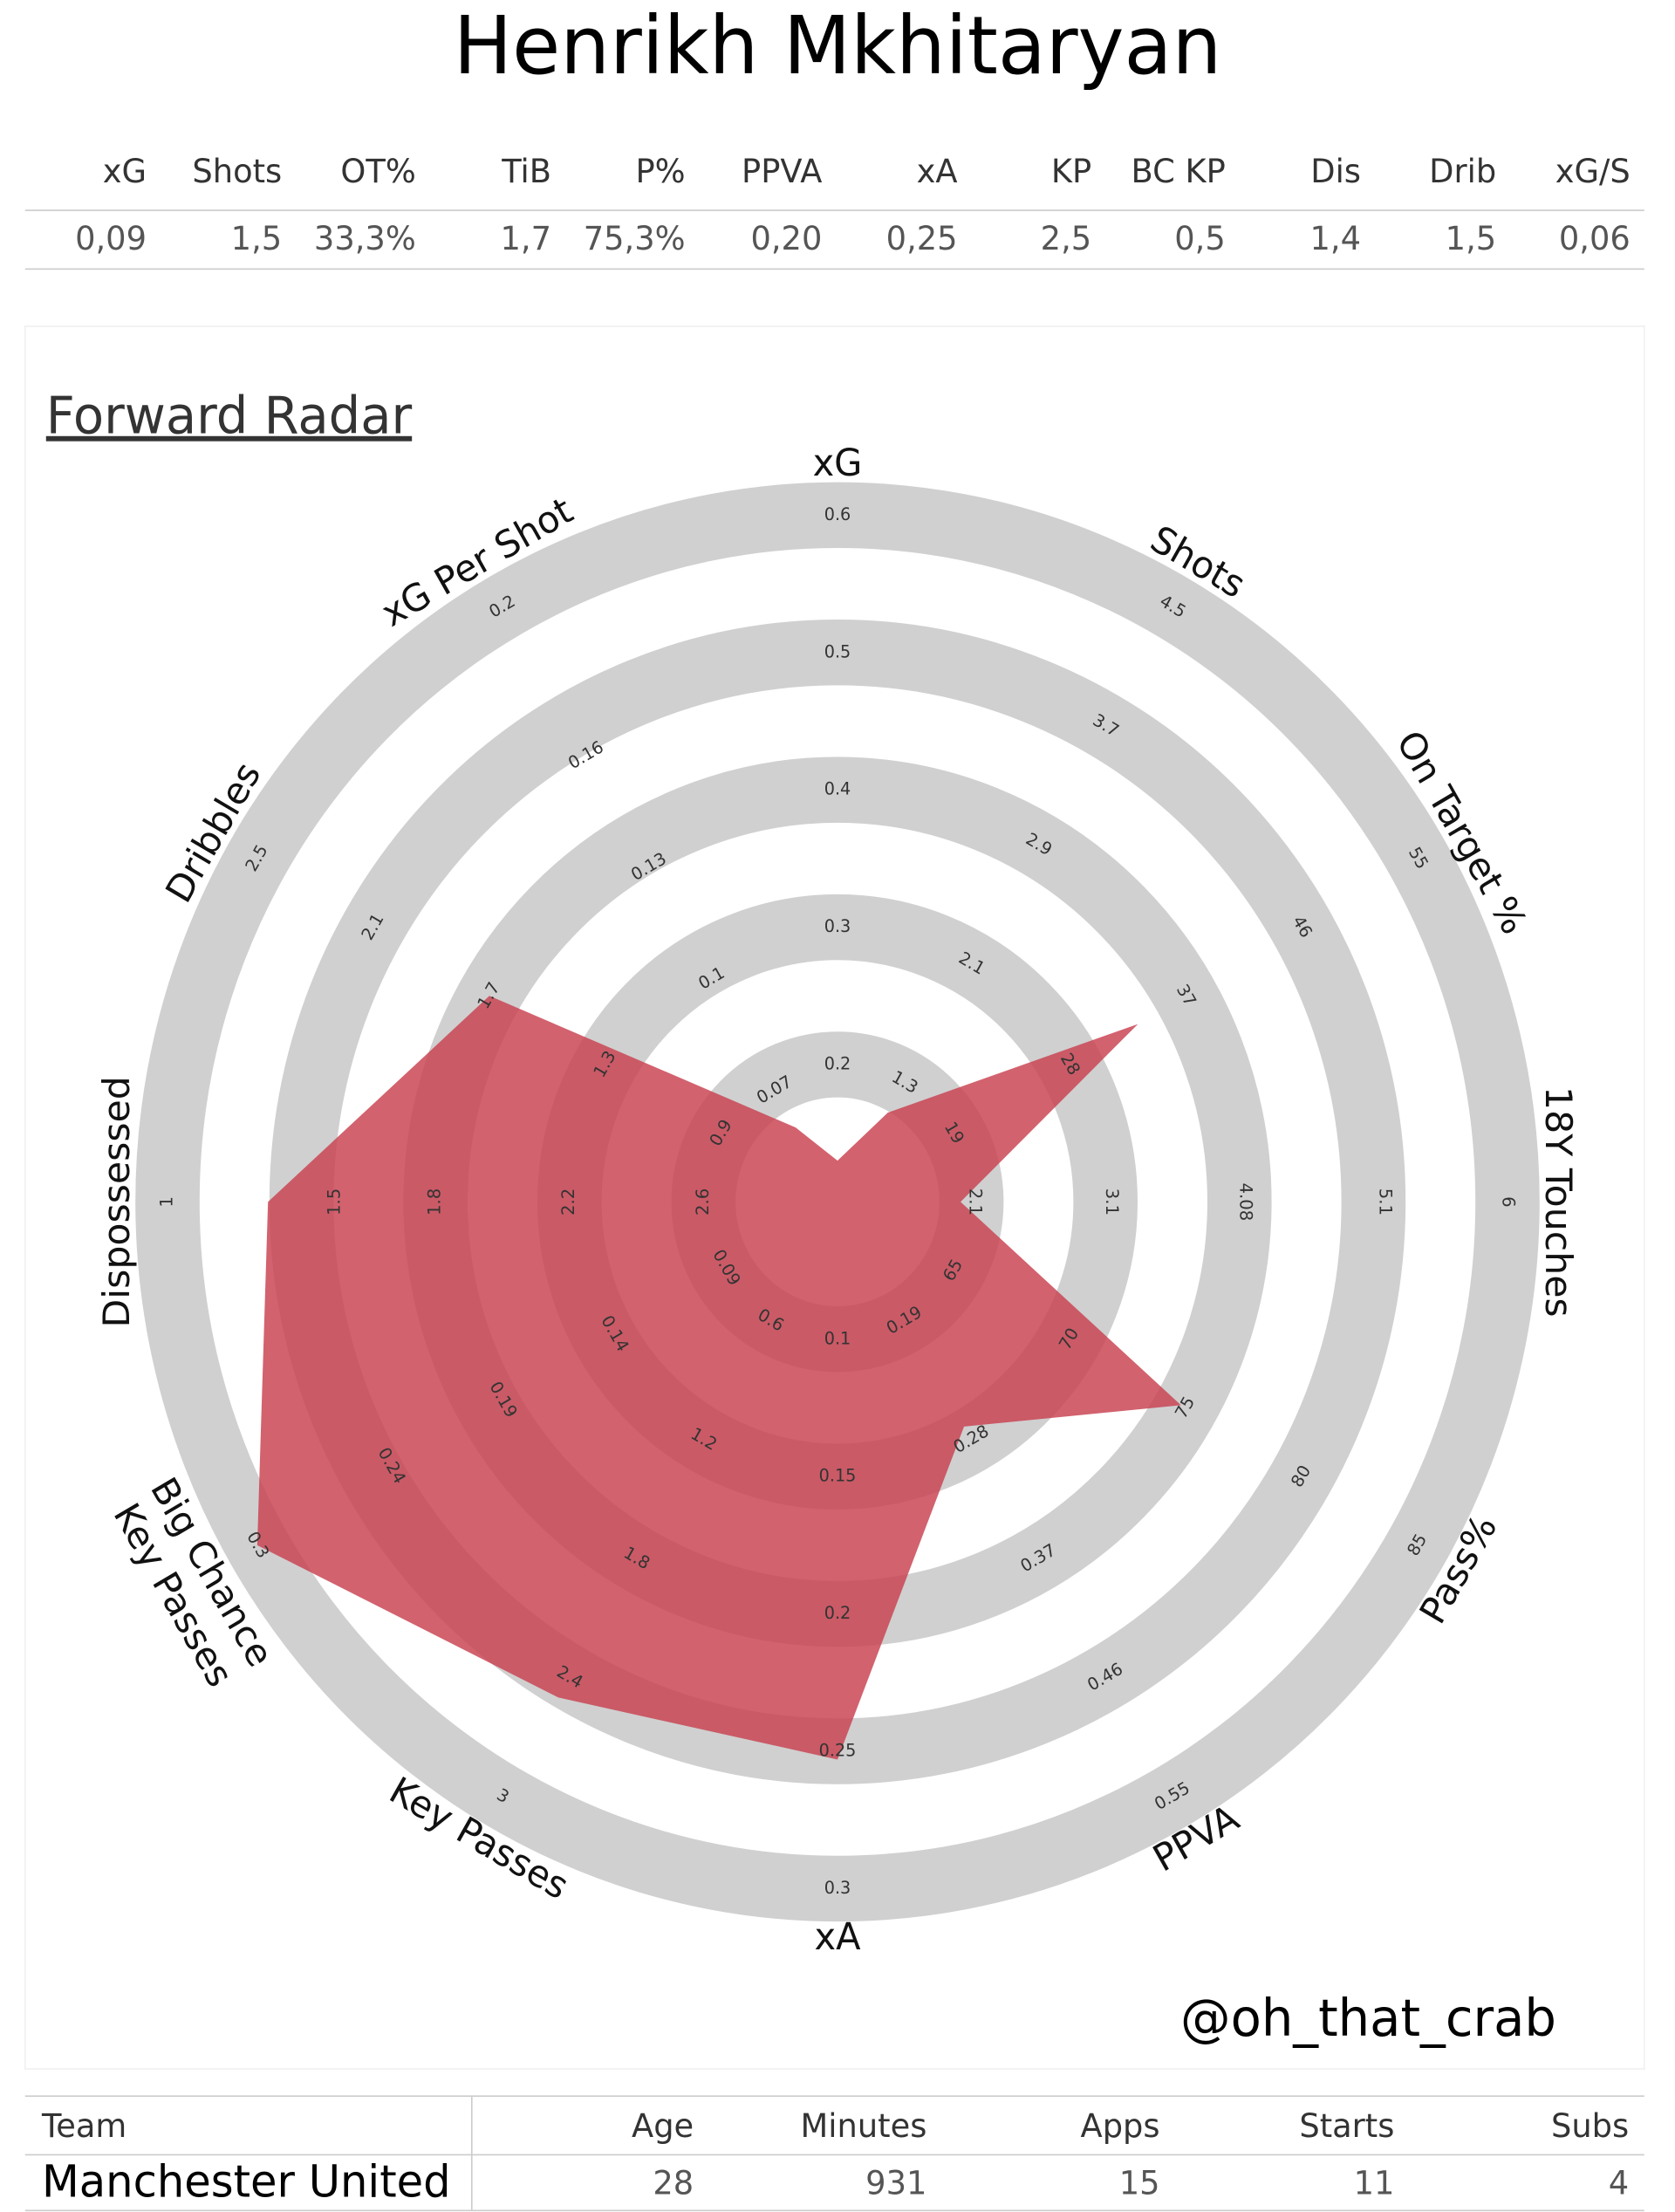 The image size is (1675, 2212). What do you see at coordinates (568, 1202) in the screenshot?
I see `tick-label: 2.2` at bounding box center [568, 1202].